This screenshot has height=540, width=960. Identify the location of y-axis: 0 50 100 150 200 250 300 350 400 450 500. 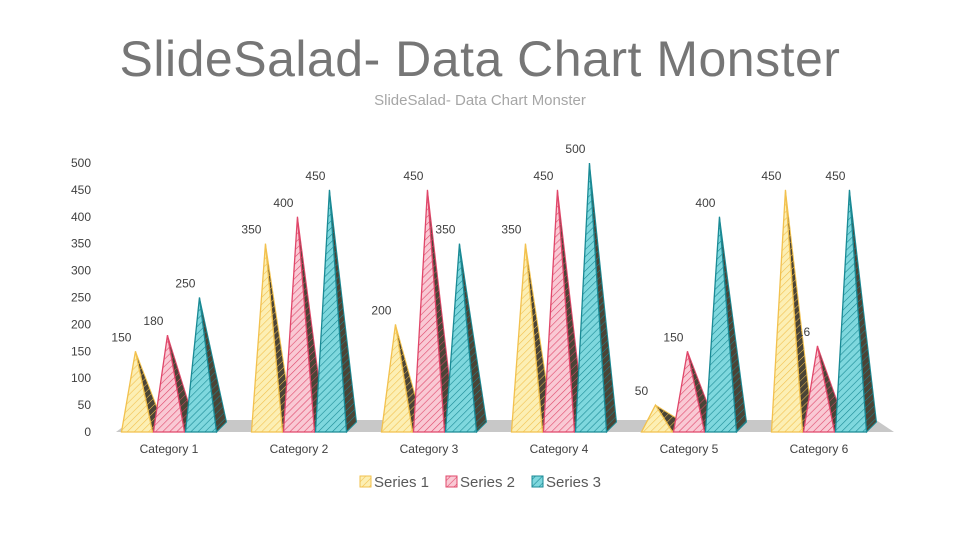
(81, 297).